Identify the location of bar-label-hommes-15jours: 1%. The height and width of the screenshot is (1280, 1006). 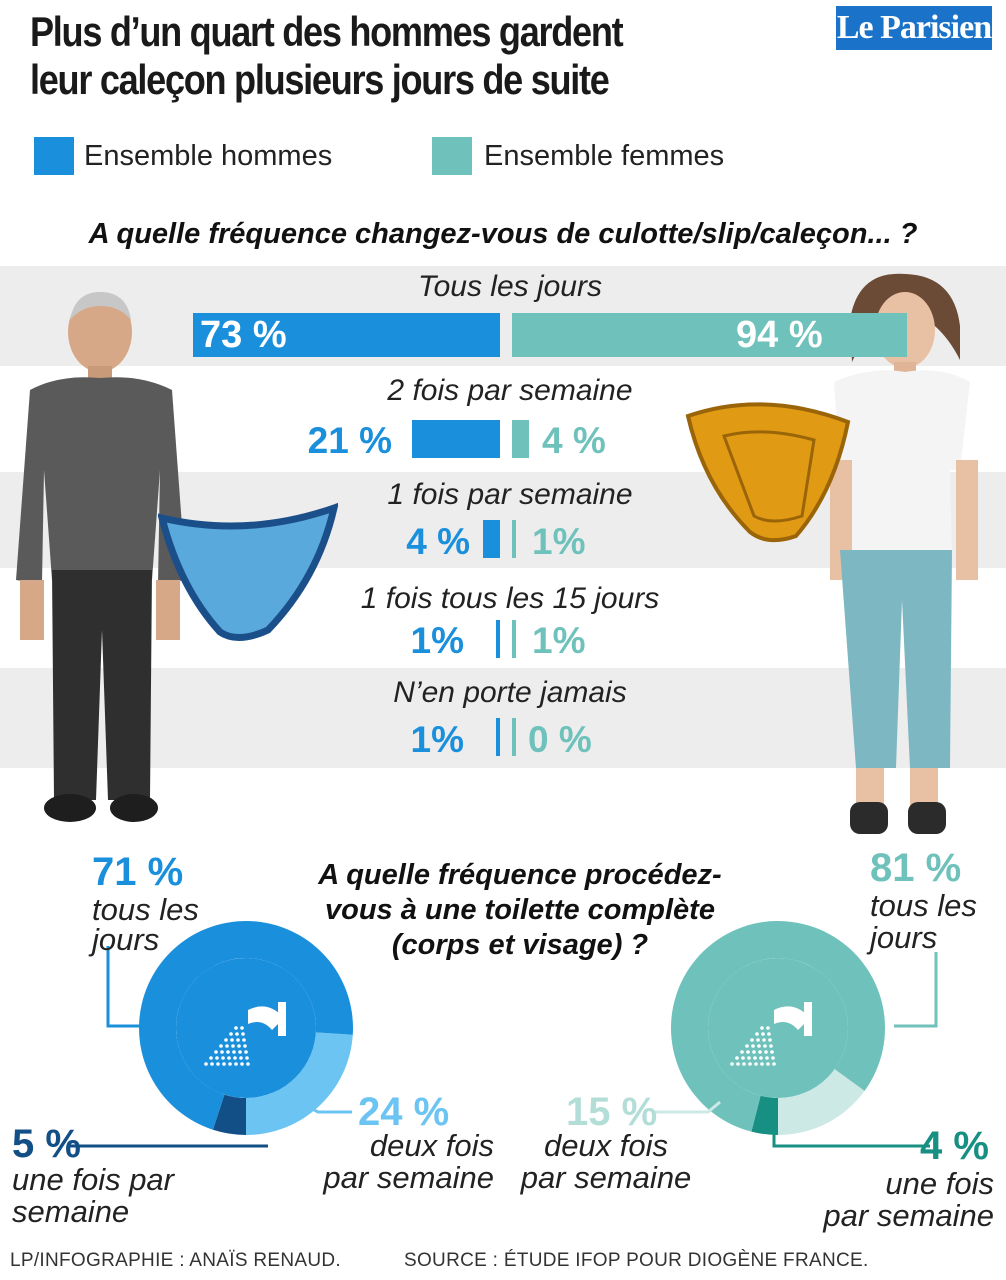
(437, 640).